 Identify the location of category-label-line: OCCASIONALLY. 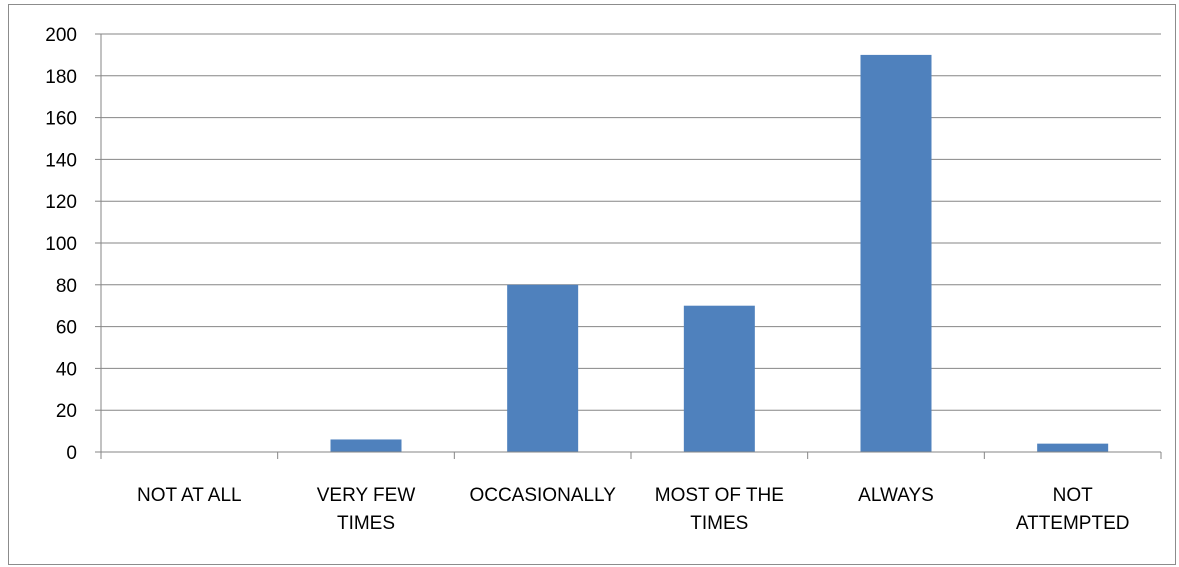
(542, 495).